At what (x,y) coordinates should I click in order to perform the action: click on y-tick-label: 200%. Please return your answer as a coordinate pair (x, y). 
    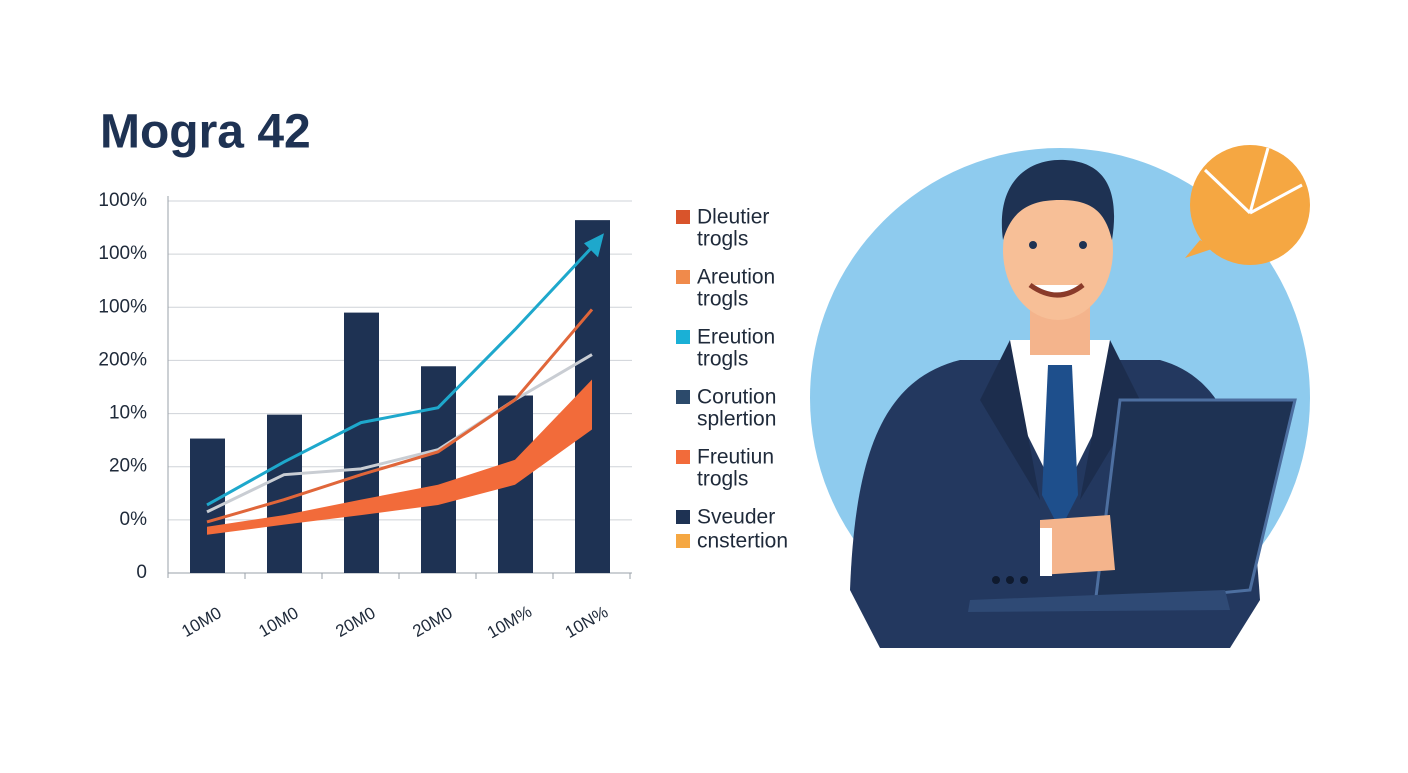
    Looking at the image, I should click on (122, 359).